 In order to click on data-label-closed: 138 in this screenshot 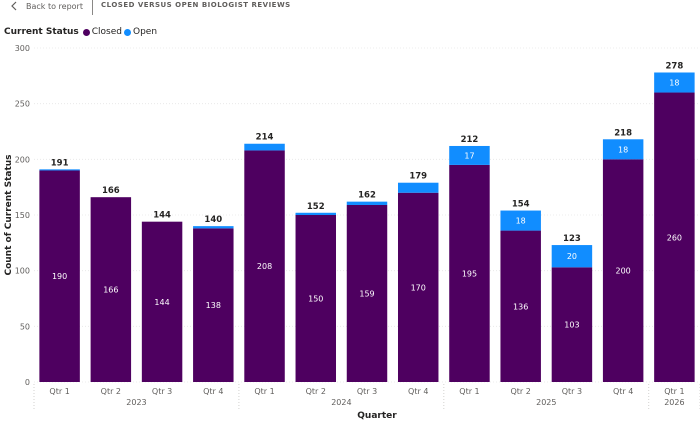, I will do `click(213, 305)`.